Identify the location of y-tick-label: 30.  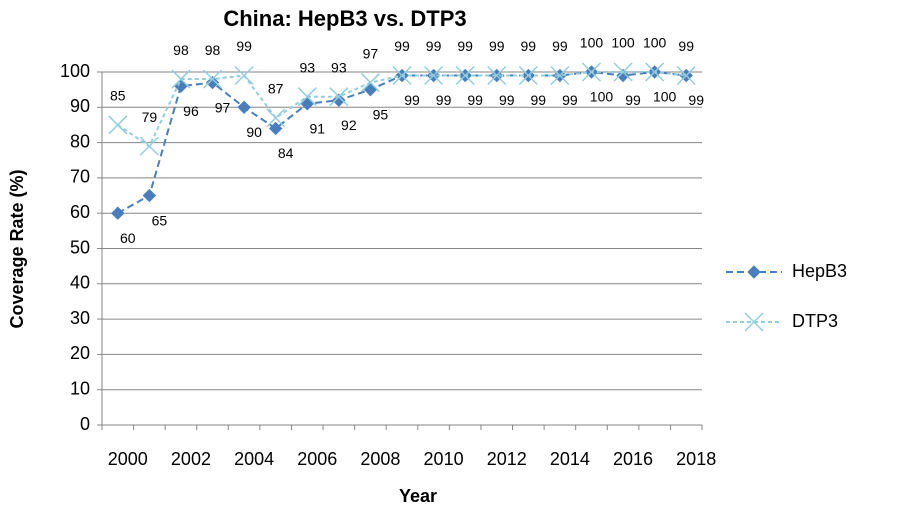
(80, 318).